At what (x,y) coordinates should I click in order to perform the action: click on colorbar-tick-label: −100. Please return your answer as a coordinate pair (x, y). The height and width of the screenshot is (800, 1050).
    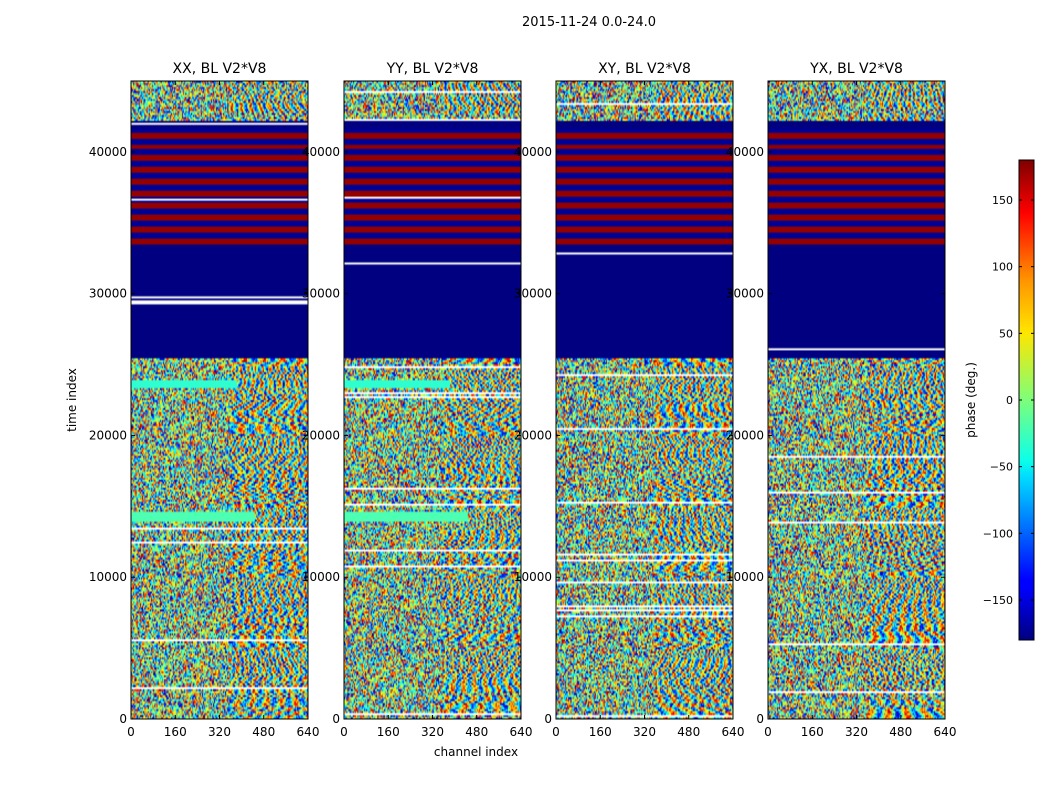
    Looking at the image, I should click on (998, 533).